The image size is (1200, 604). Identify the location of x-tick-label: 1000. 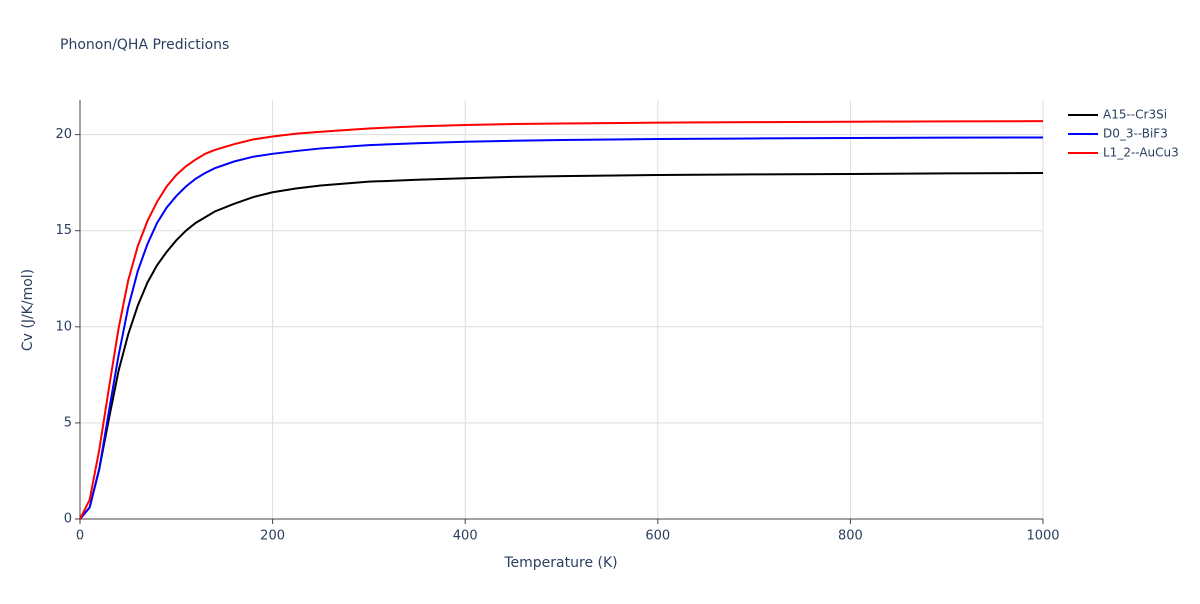
(1042, 536).